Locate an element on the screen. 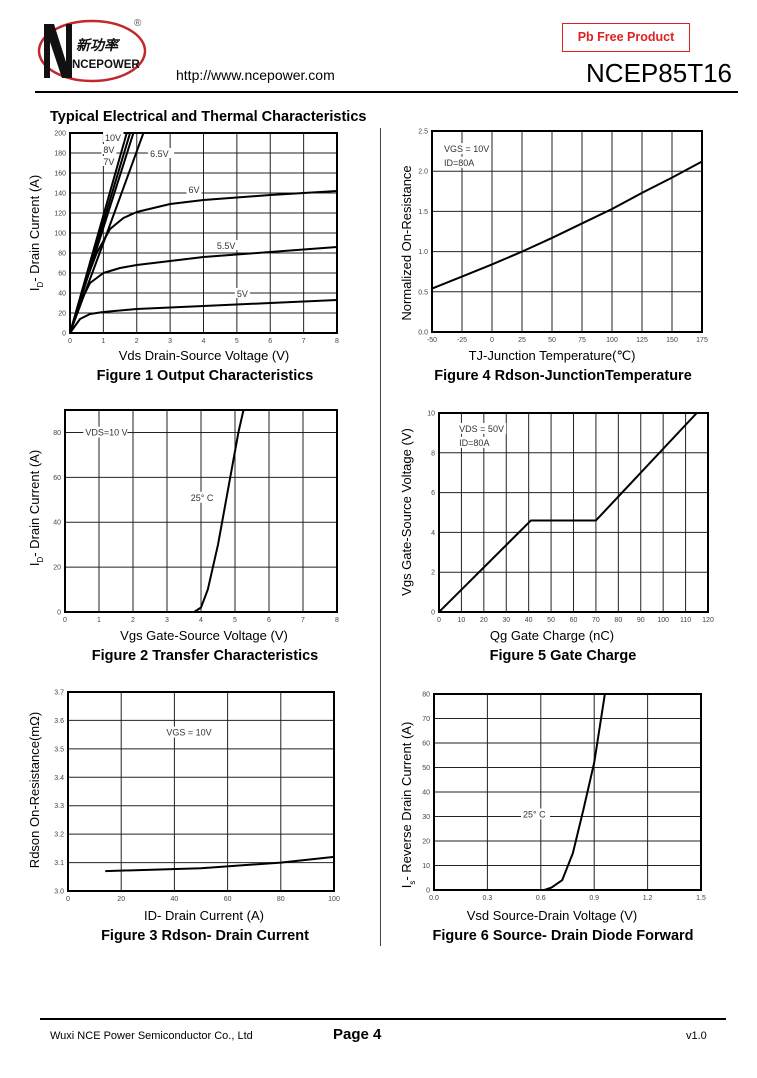 Image resolution: width=757 pixels, height=1078 pixels. y-axis-title-main: I is located at coordinates (35, 289).